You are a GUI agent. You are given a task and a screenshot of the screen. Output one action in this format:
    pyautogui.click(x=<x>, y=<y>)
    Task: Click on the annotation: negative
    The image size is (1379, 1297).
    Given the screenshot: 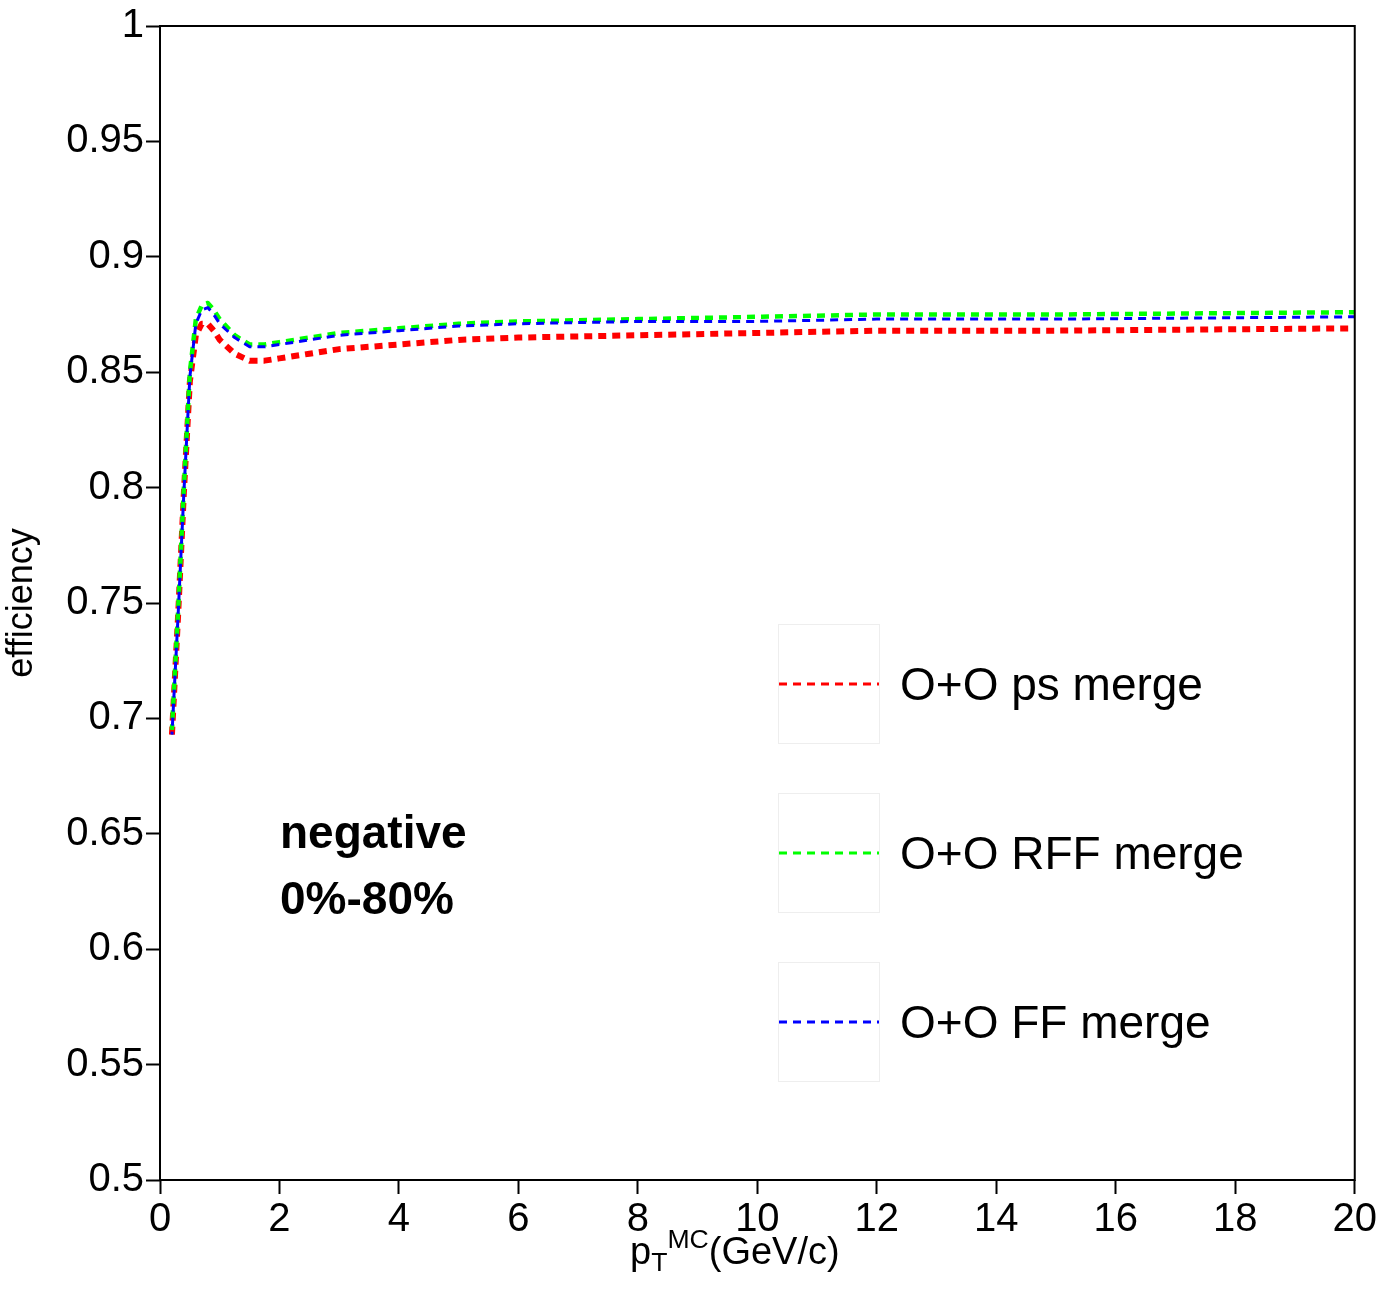 What is the action you would take?
    pyautogui.click(x=373, y=832)
    